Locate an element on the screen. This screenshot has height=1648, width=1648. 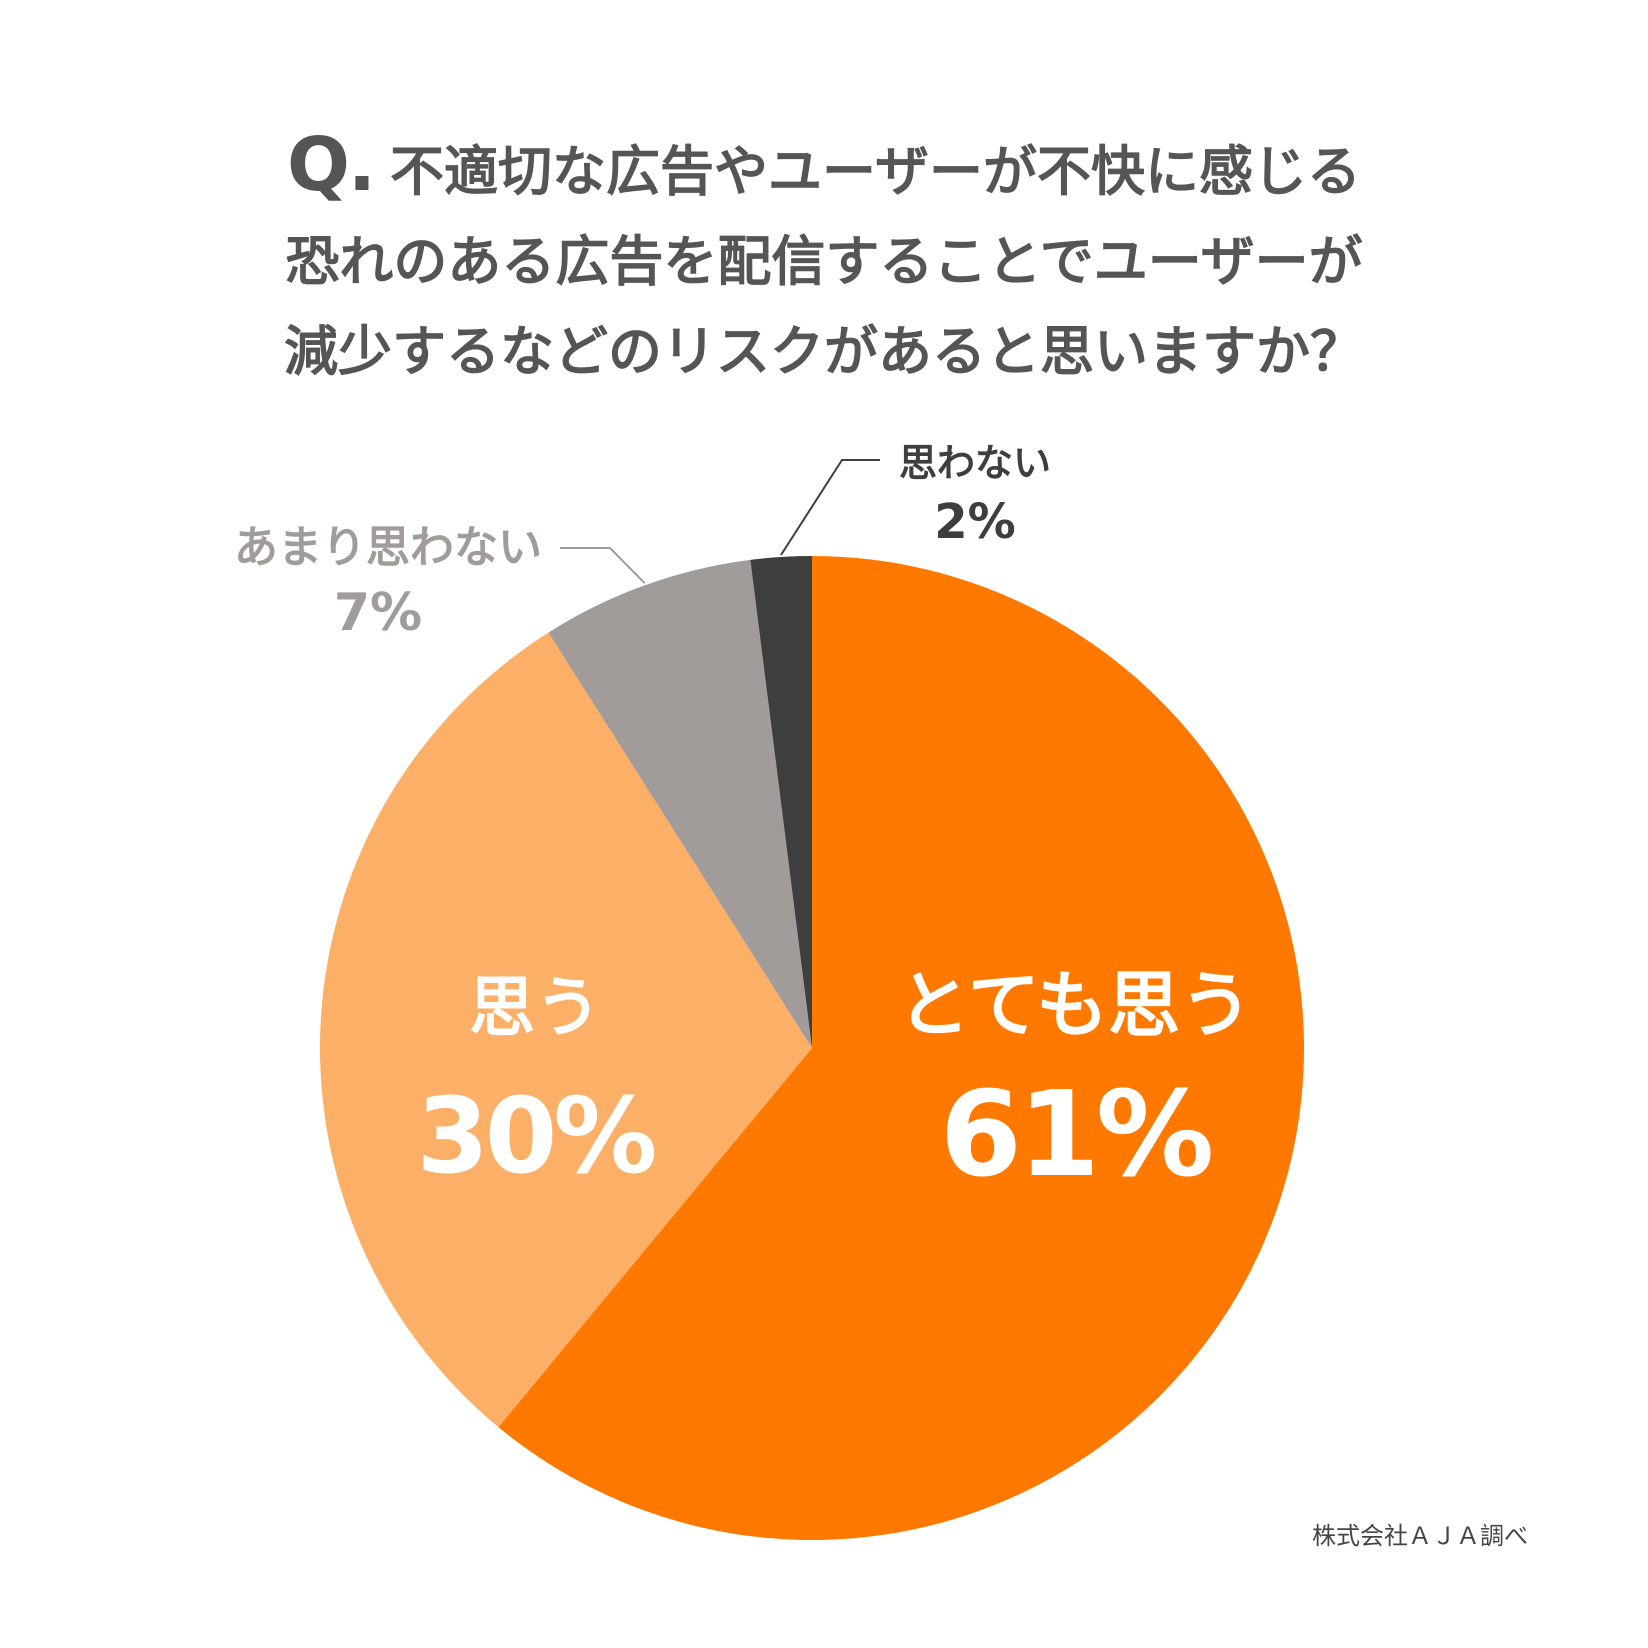
title-text-1: 不適切な広告やユーザーが不快に感じる is located at coordinates (875, 171).